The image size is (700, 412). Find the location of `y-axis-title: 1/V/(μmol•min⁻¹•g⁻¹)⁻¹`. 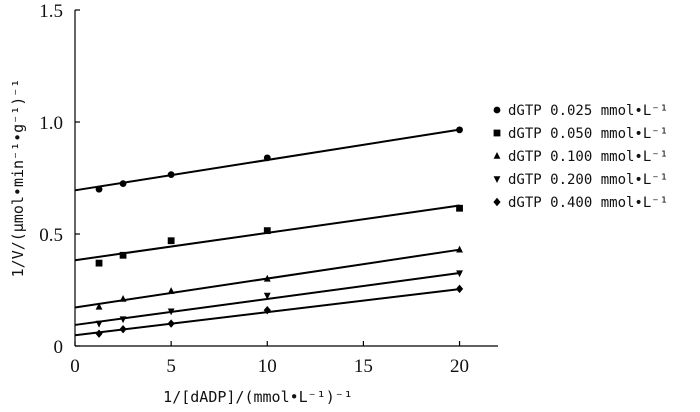

y-axis-title: 1/V/(μmol•min⁻¹•g⁻¹)⁻¹ is located at coordinates (18, 178).